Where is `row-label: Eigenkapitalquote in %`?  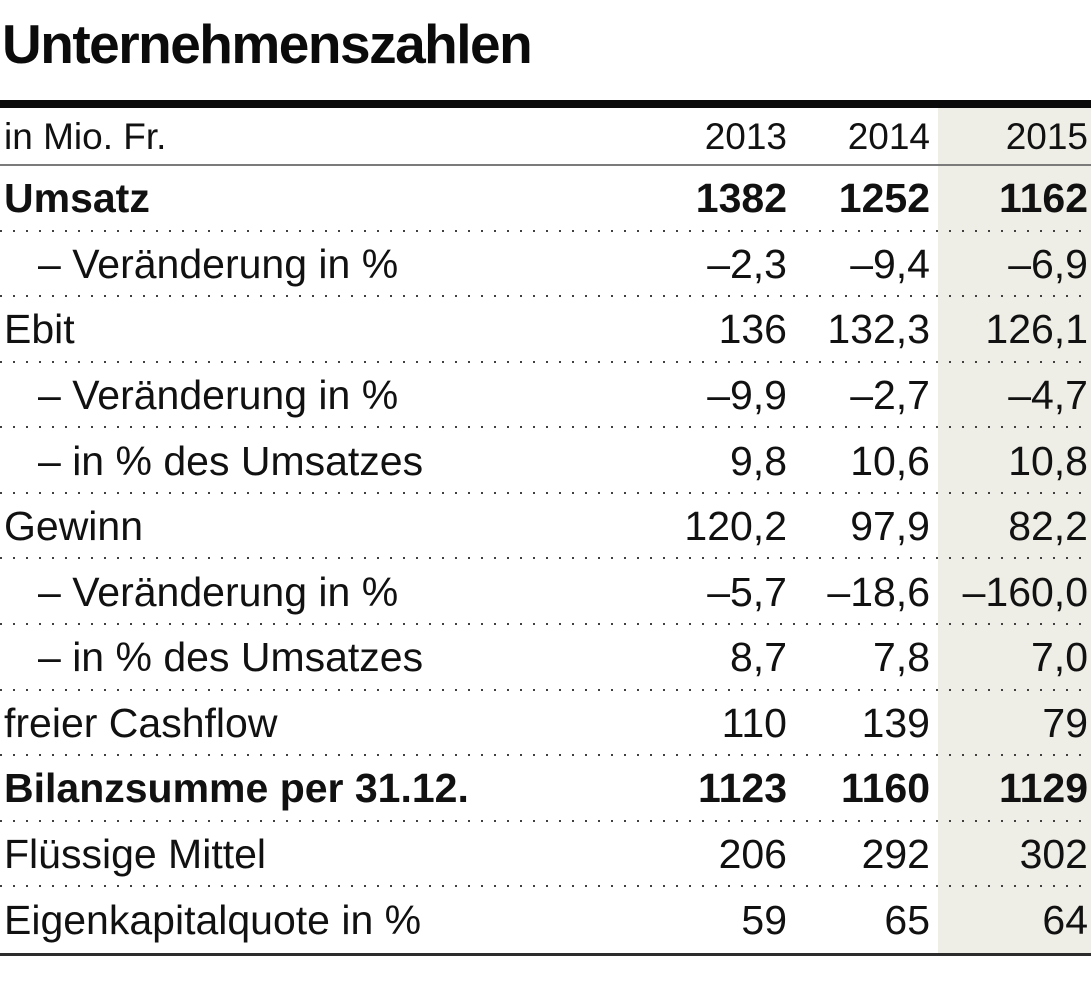 row-label: Eigenkapitalquote in % is located at coordinates (213, 919).